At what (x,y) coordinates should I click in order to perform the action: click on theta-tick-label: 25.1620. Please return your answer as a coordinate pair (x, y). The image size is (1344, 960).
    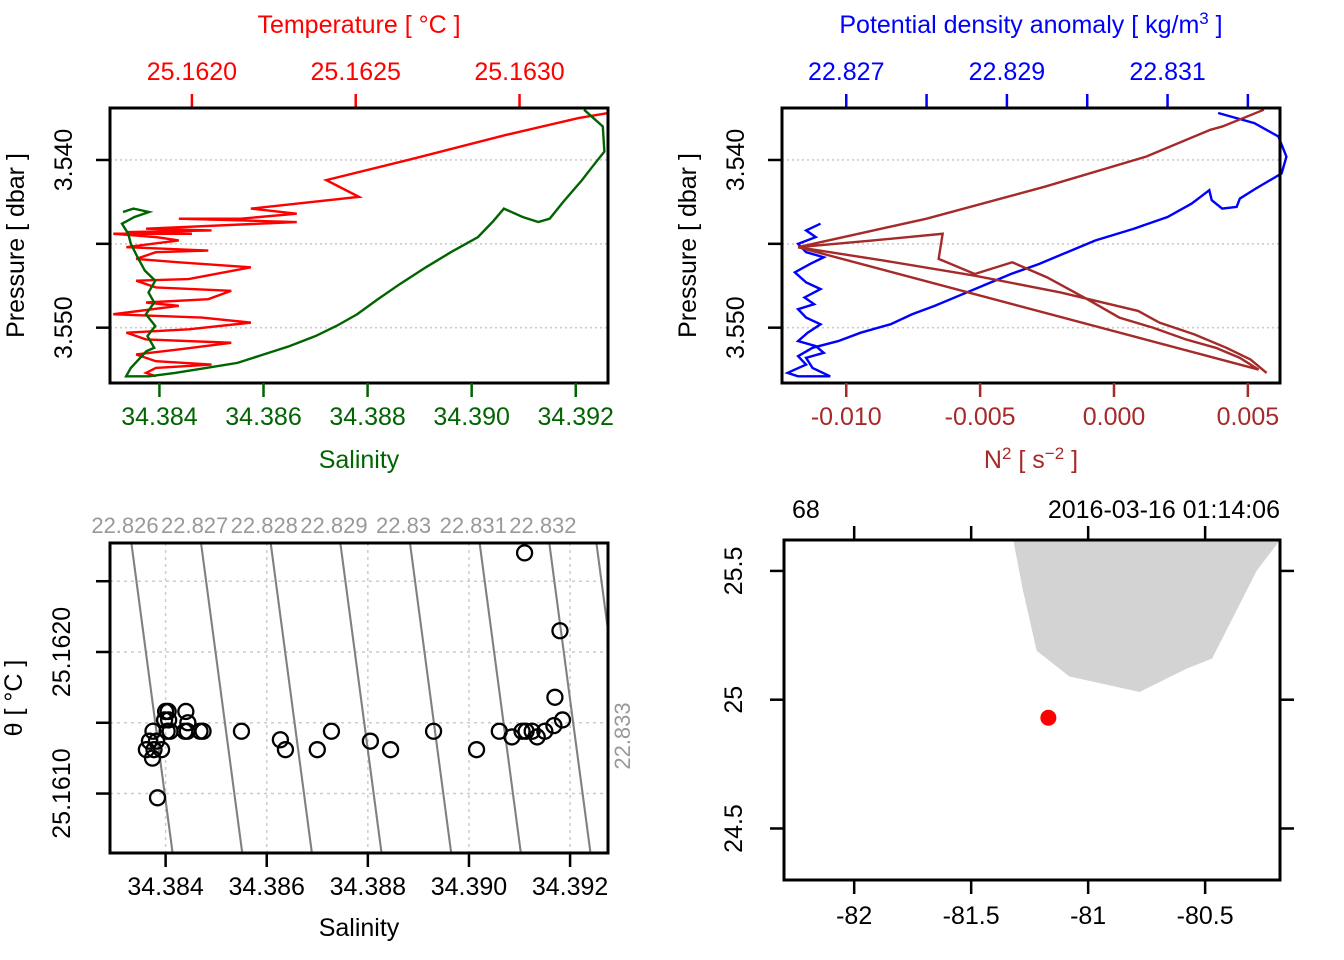
    Looking at the image, I should click on (62, 652).